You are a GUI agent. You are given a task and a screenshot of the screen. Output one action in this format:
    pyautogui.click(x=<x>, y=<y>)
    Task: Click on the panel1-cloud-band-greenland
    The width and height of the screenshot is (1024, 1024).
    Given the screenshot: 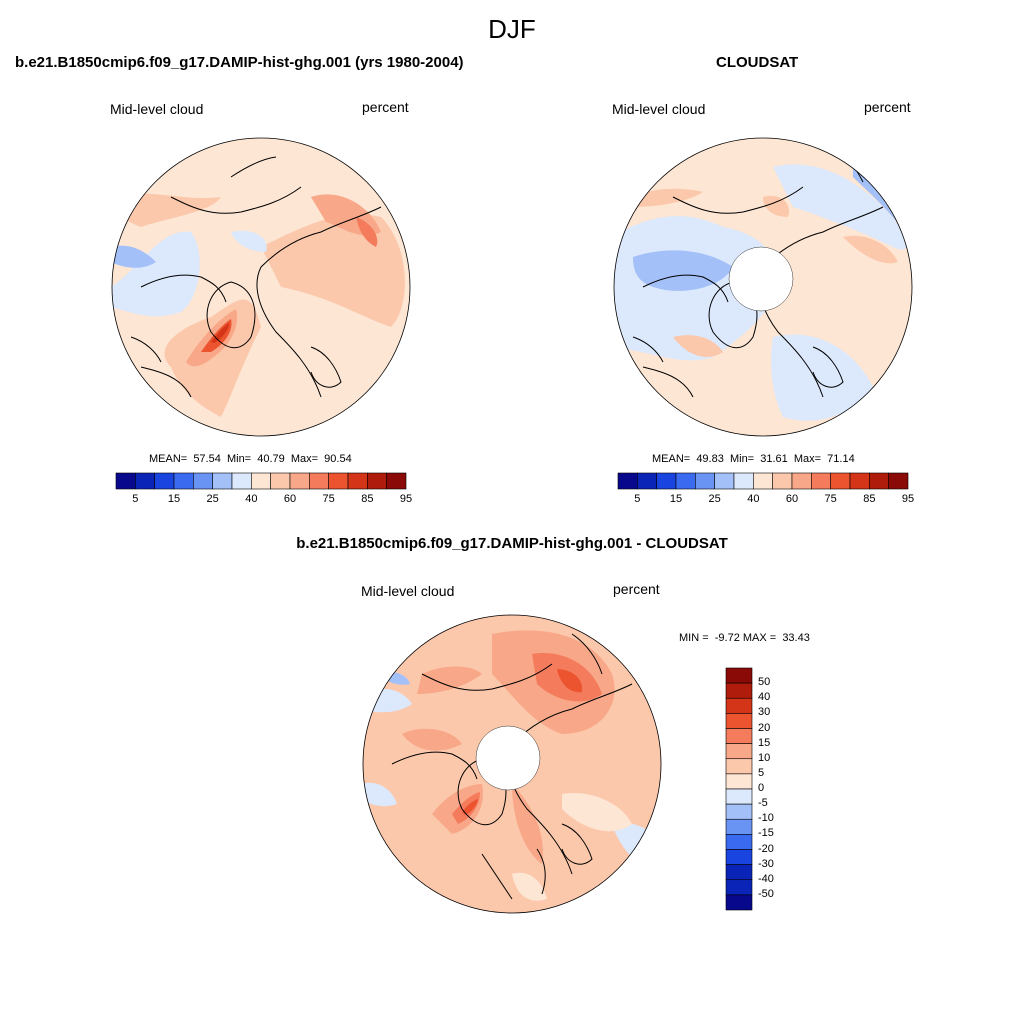 What is the action you would take?
    pyautogui.click(x=212, y=338)
    